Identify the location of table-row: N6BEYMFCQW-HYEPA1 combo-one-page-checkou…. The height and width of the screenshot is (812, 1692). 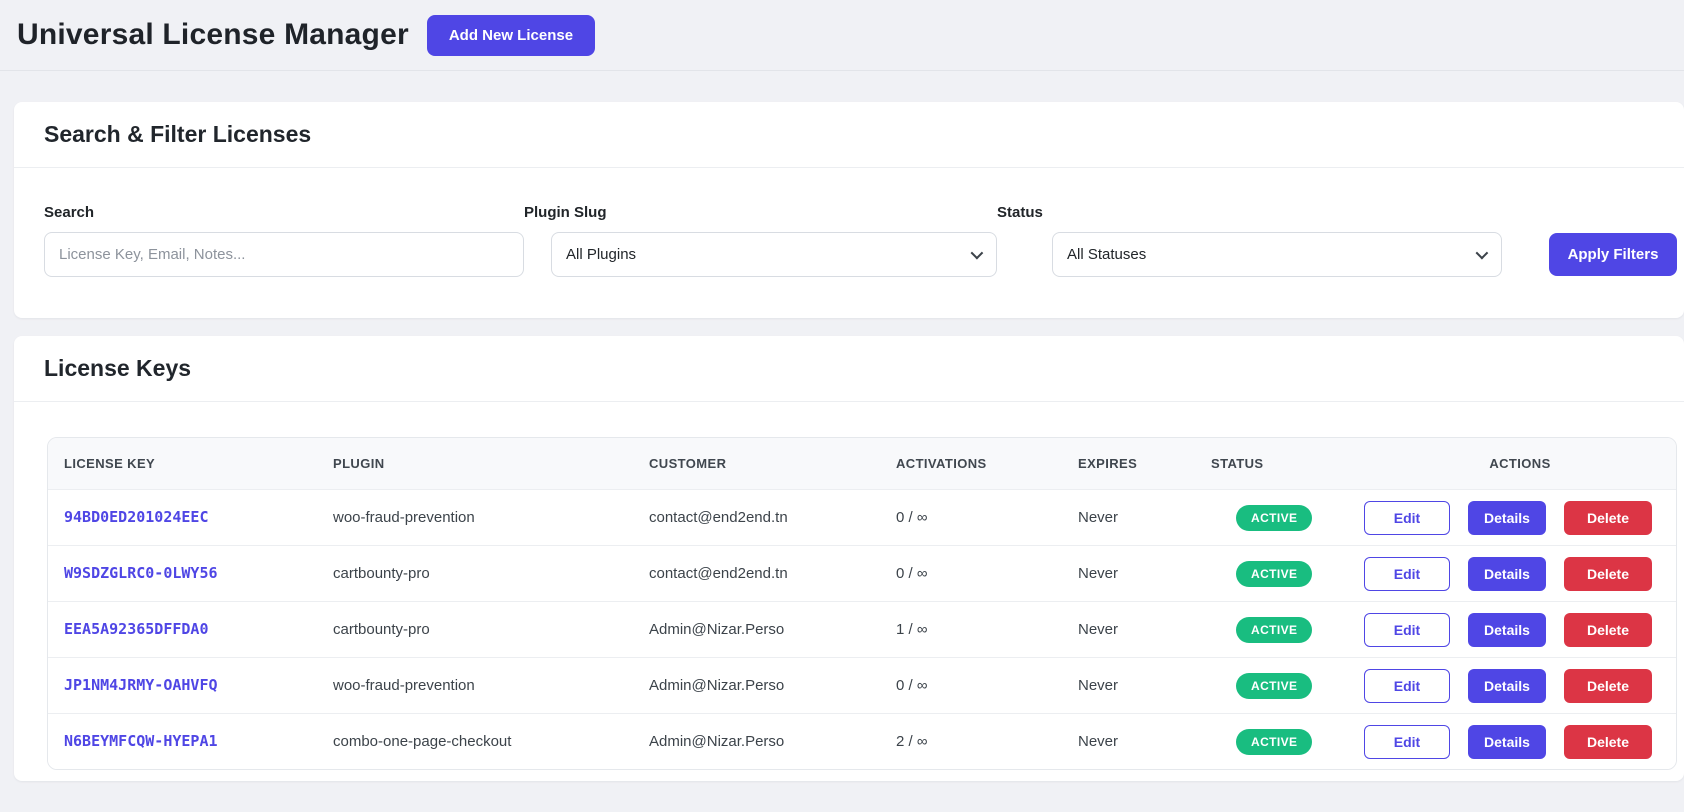
(862, 741).